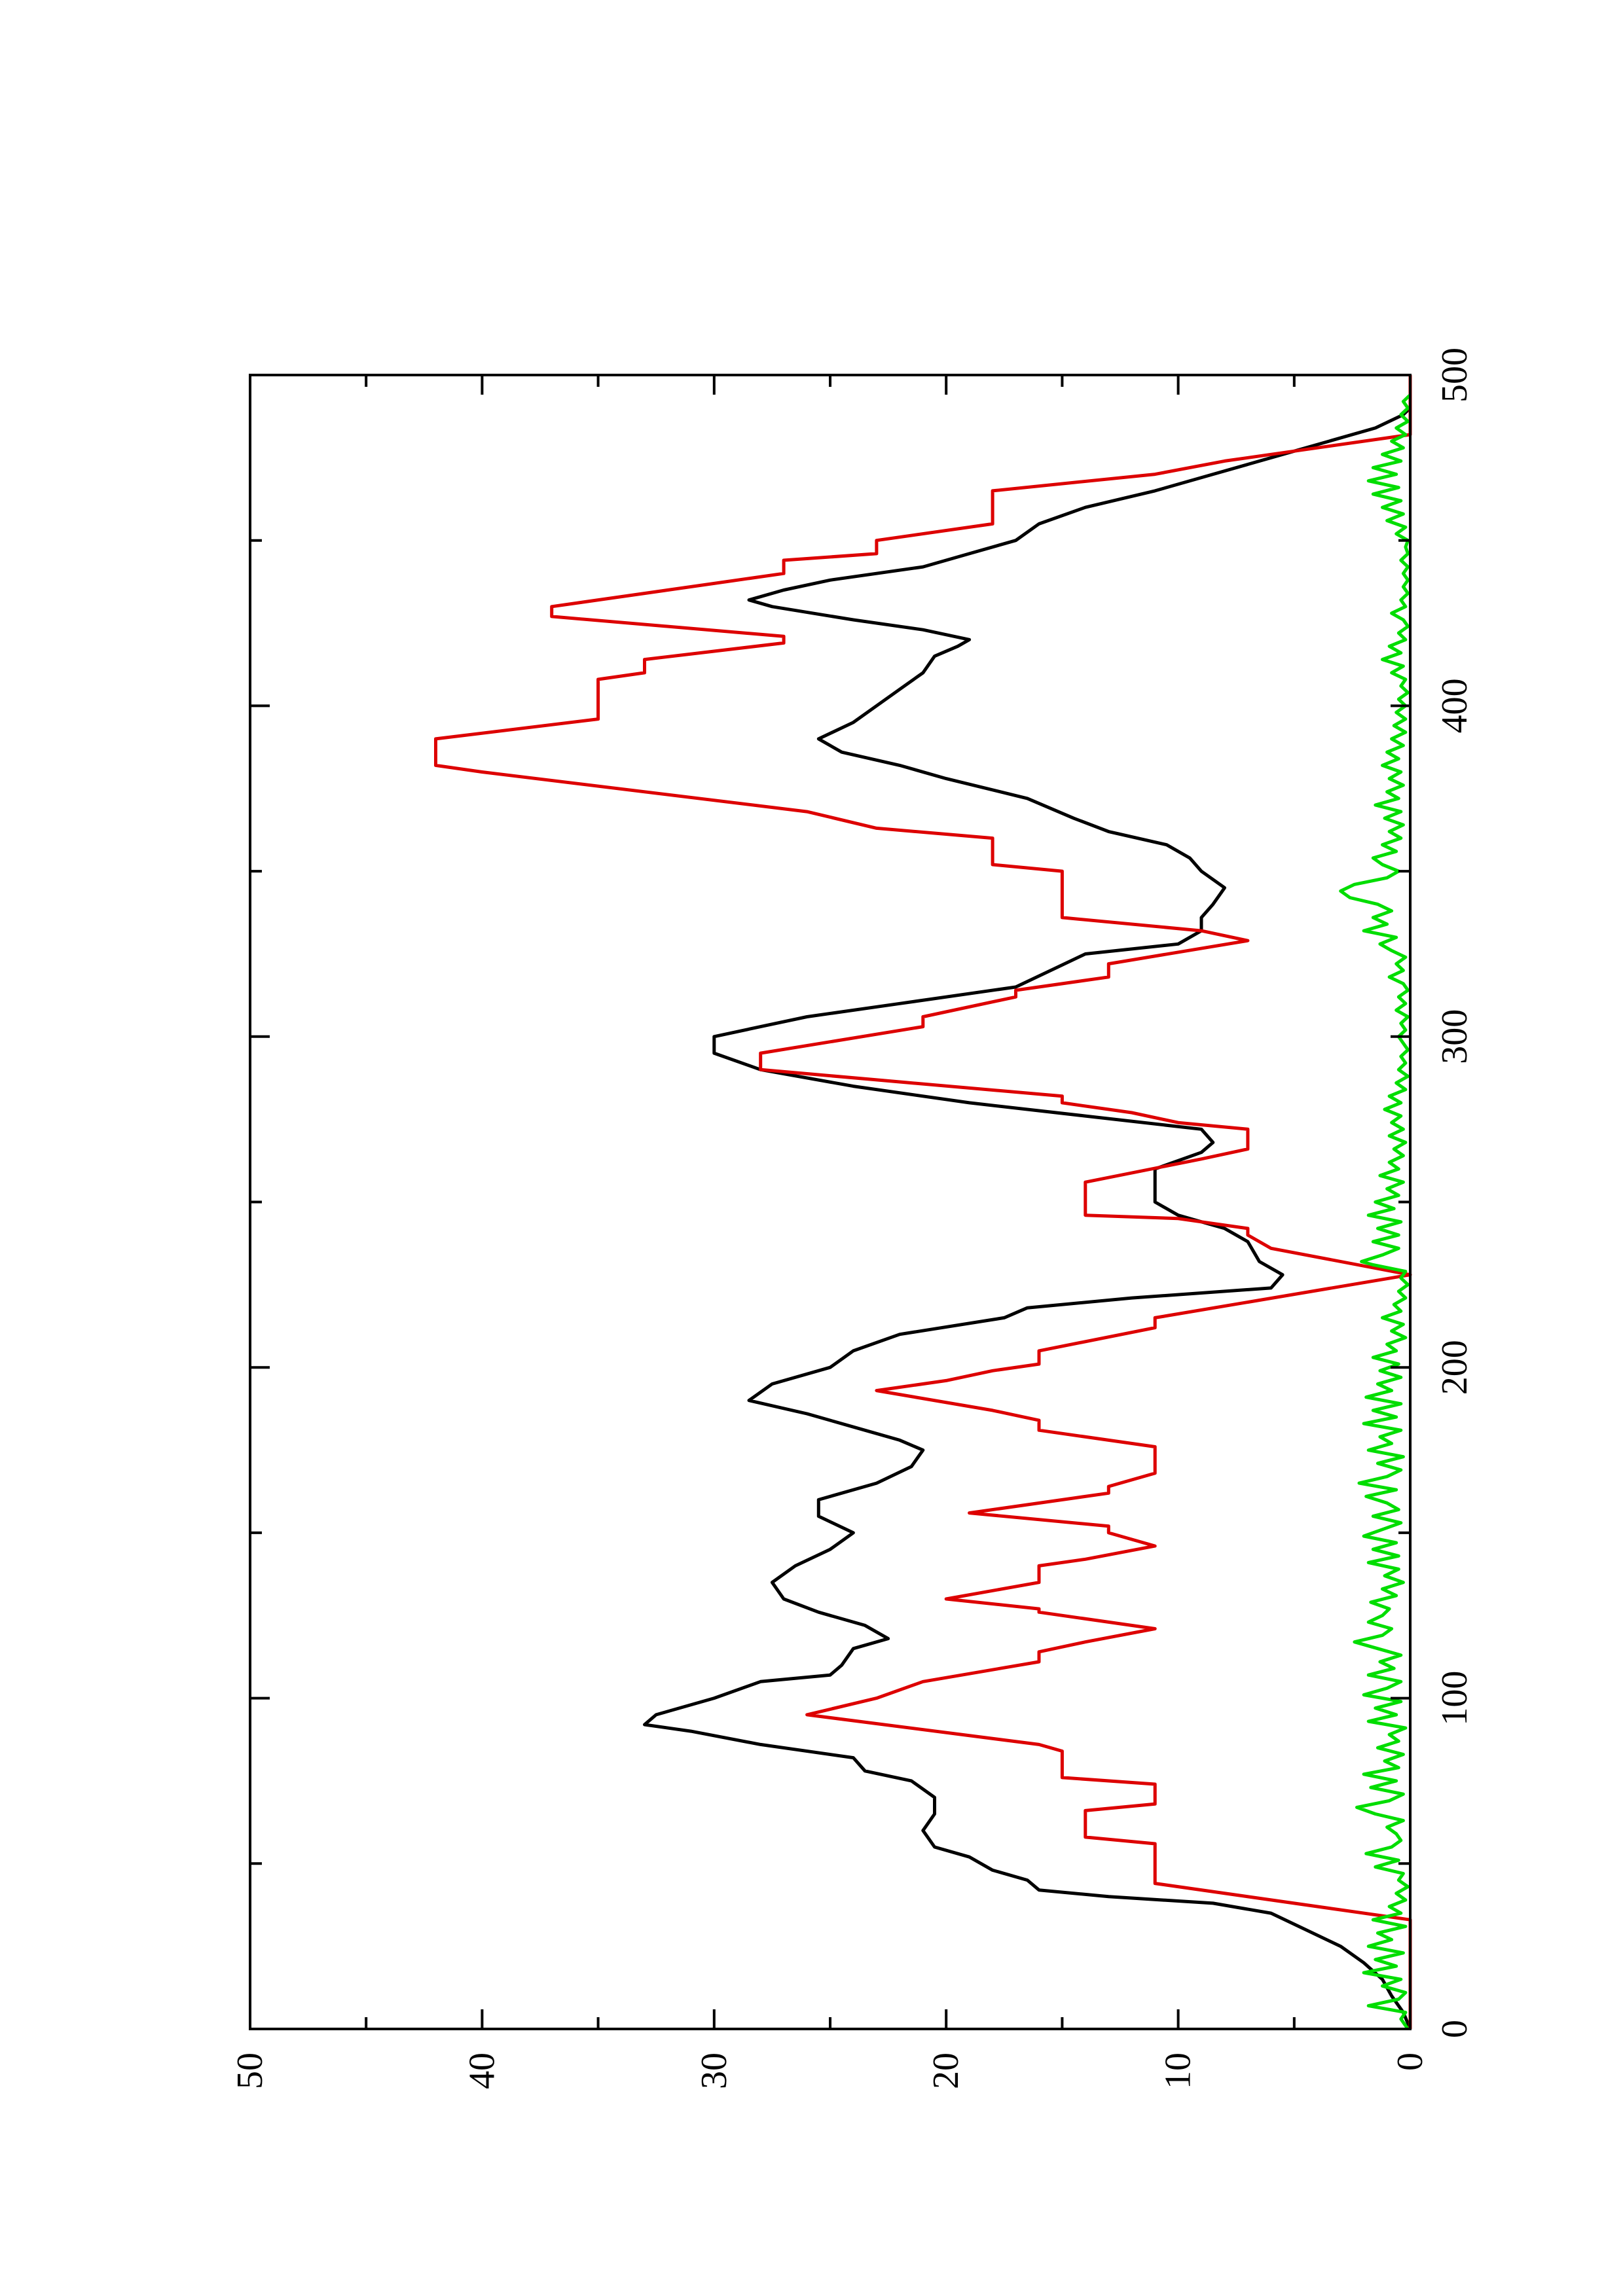 The height and width of the screenshot is (2296, 1623). Describe the element at coordinates (250, 2071) in the screenshot. I see `y-tick-label: 50` at that location.